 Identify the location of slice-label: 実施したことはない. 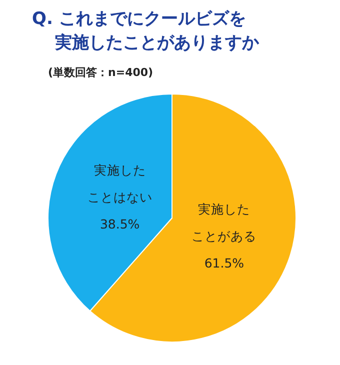
(119, 183).